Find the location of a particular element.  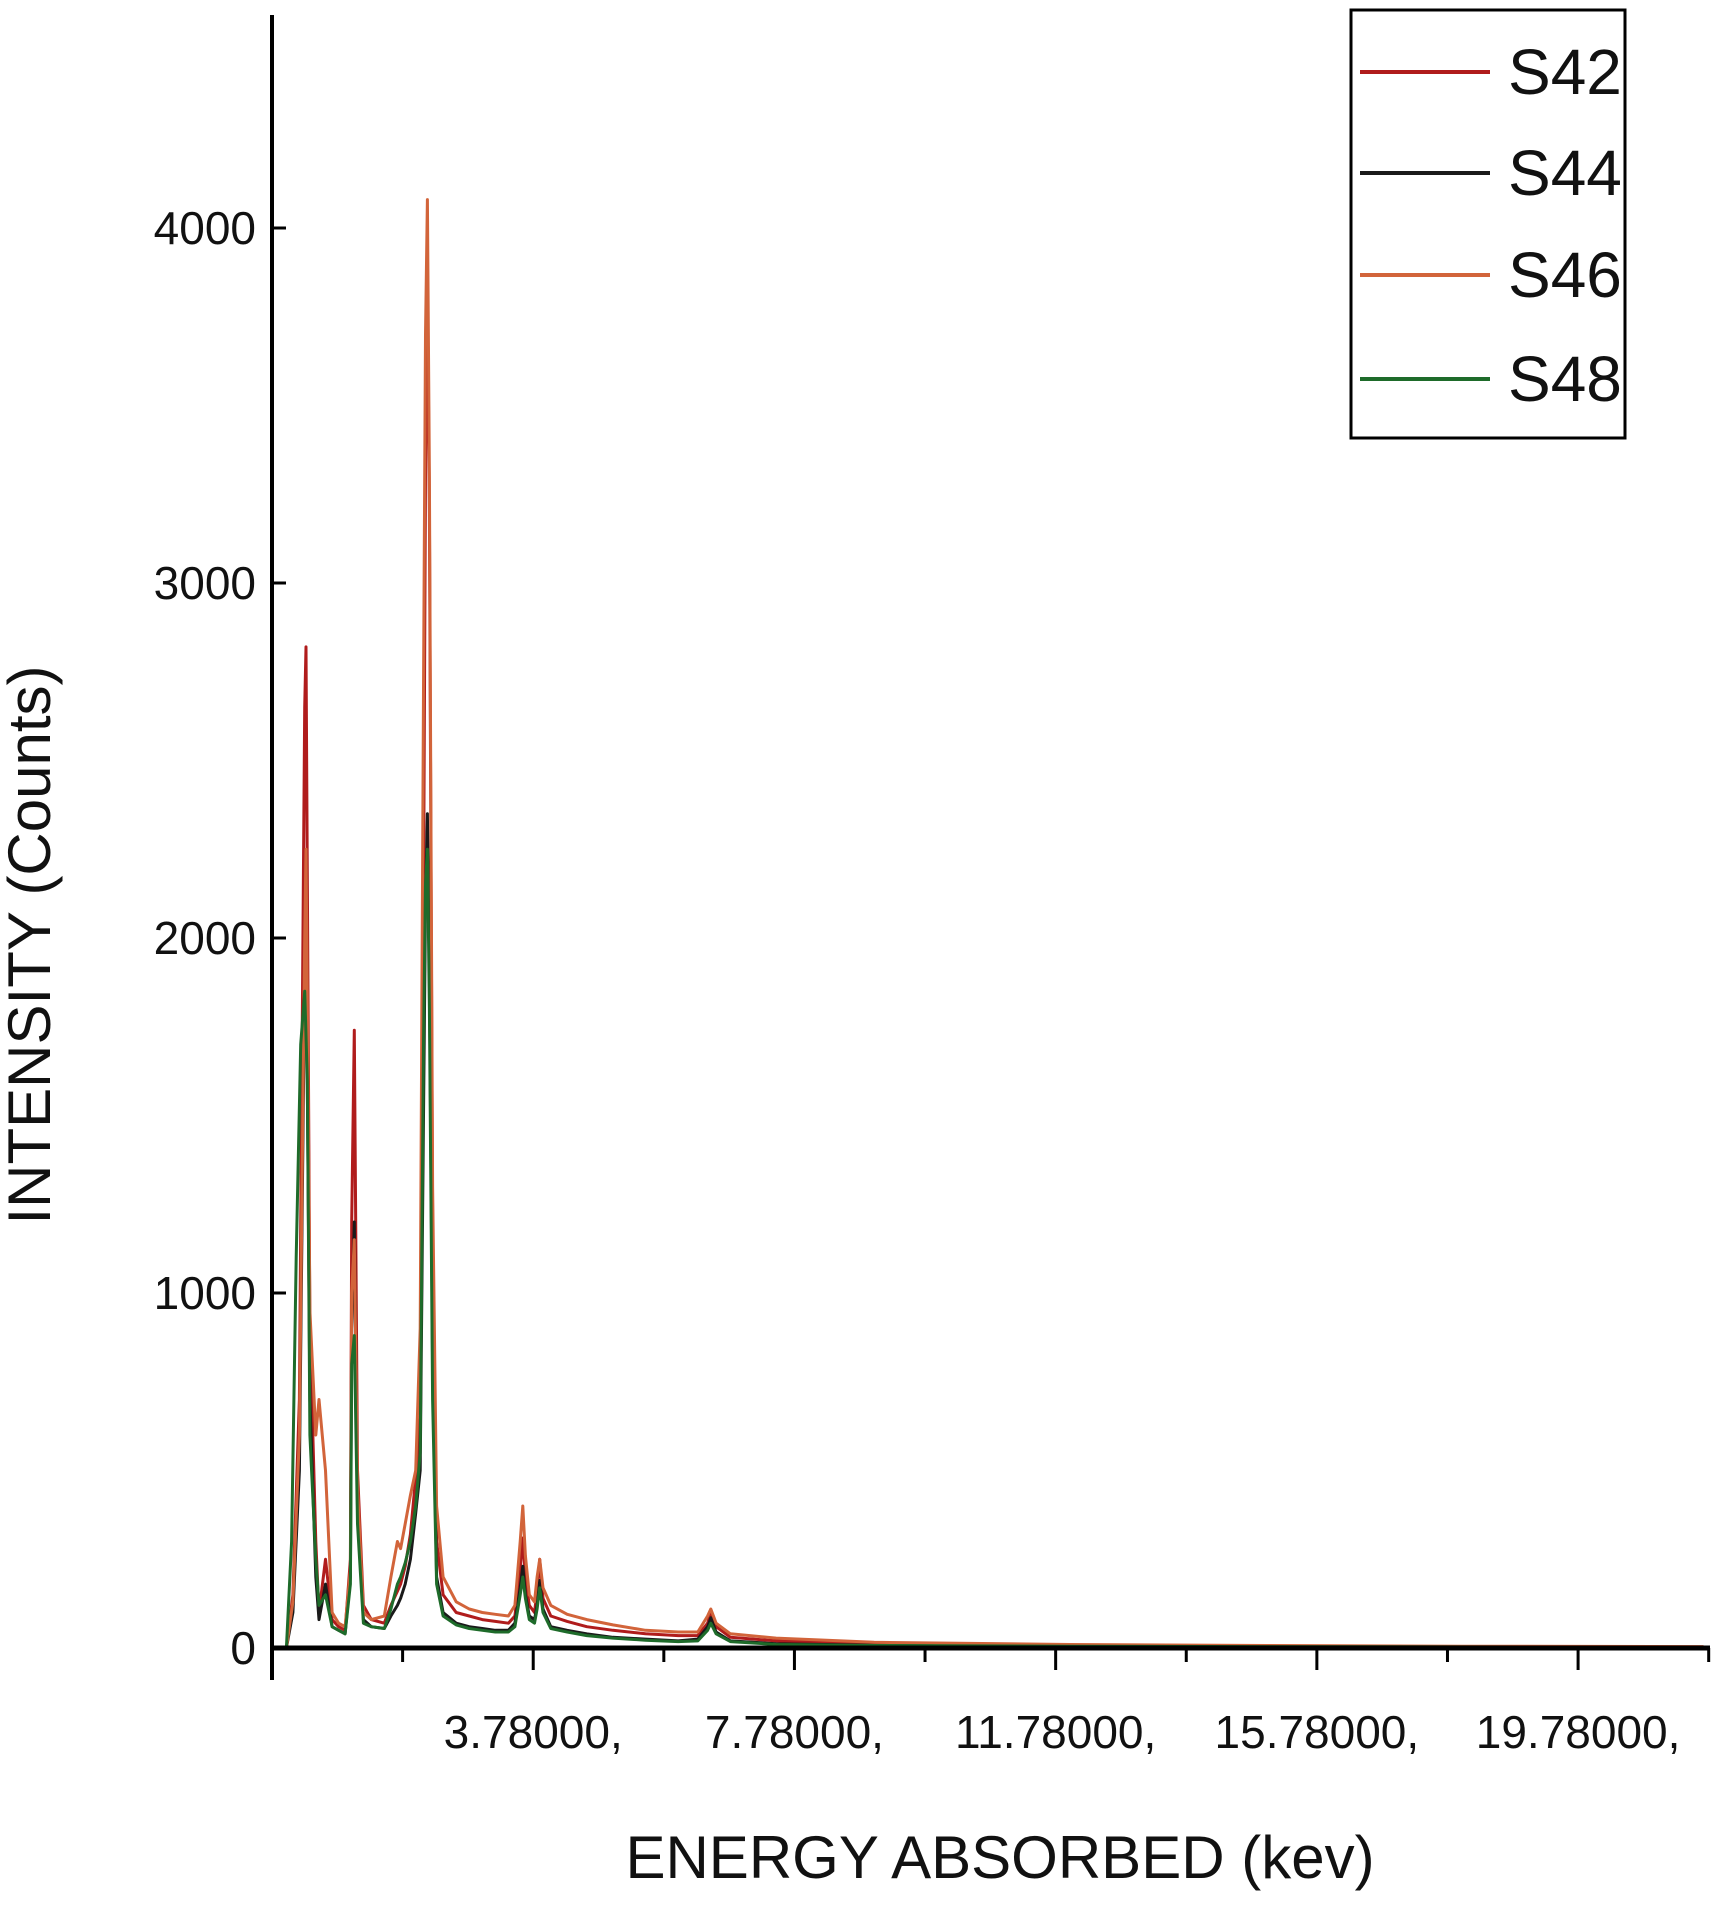

x-tick-label: 3.78000, is located at coordinates (533, 1732).